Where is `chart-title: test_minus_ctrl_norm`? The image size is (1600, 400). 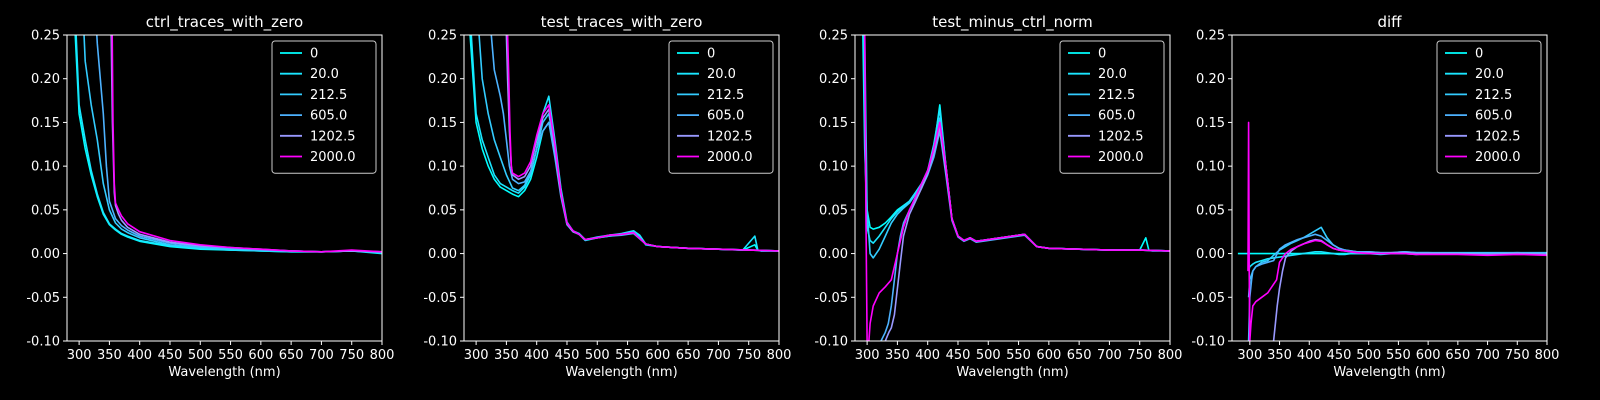 chart-title: test_minus_ctrl_norm is located at coordinates (1012, 22).